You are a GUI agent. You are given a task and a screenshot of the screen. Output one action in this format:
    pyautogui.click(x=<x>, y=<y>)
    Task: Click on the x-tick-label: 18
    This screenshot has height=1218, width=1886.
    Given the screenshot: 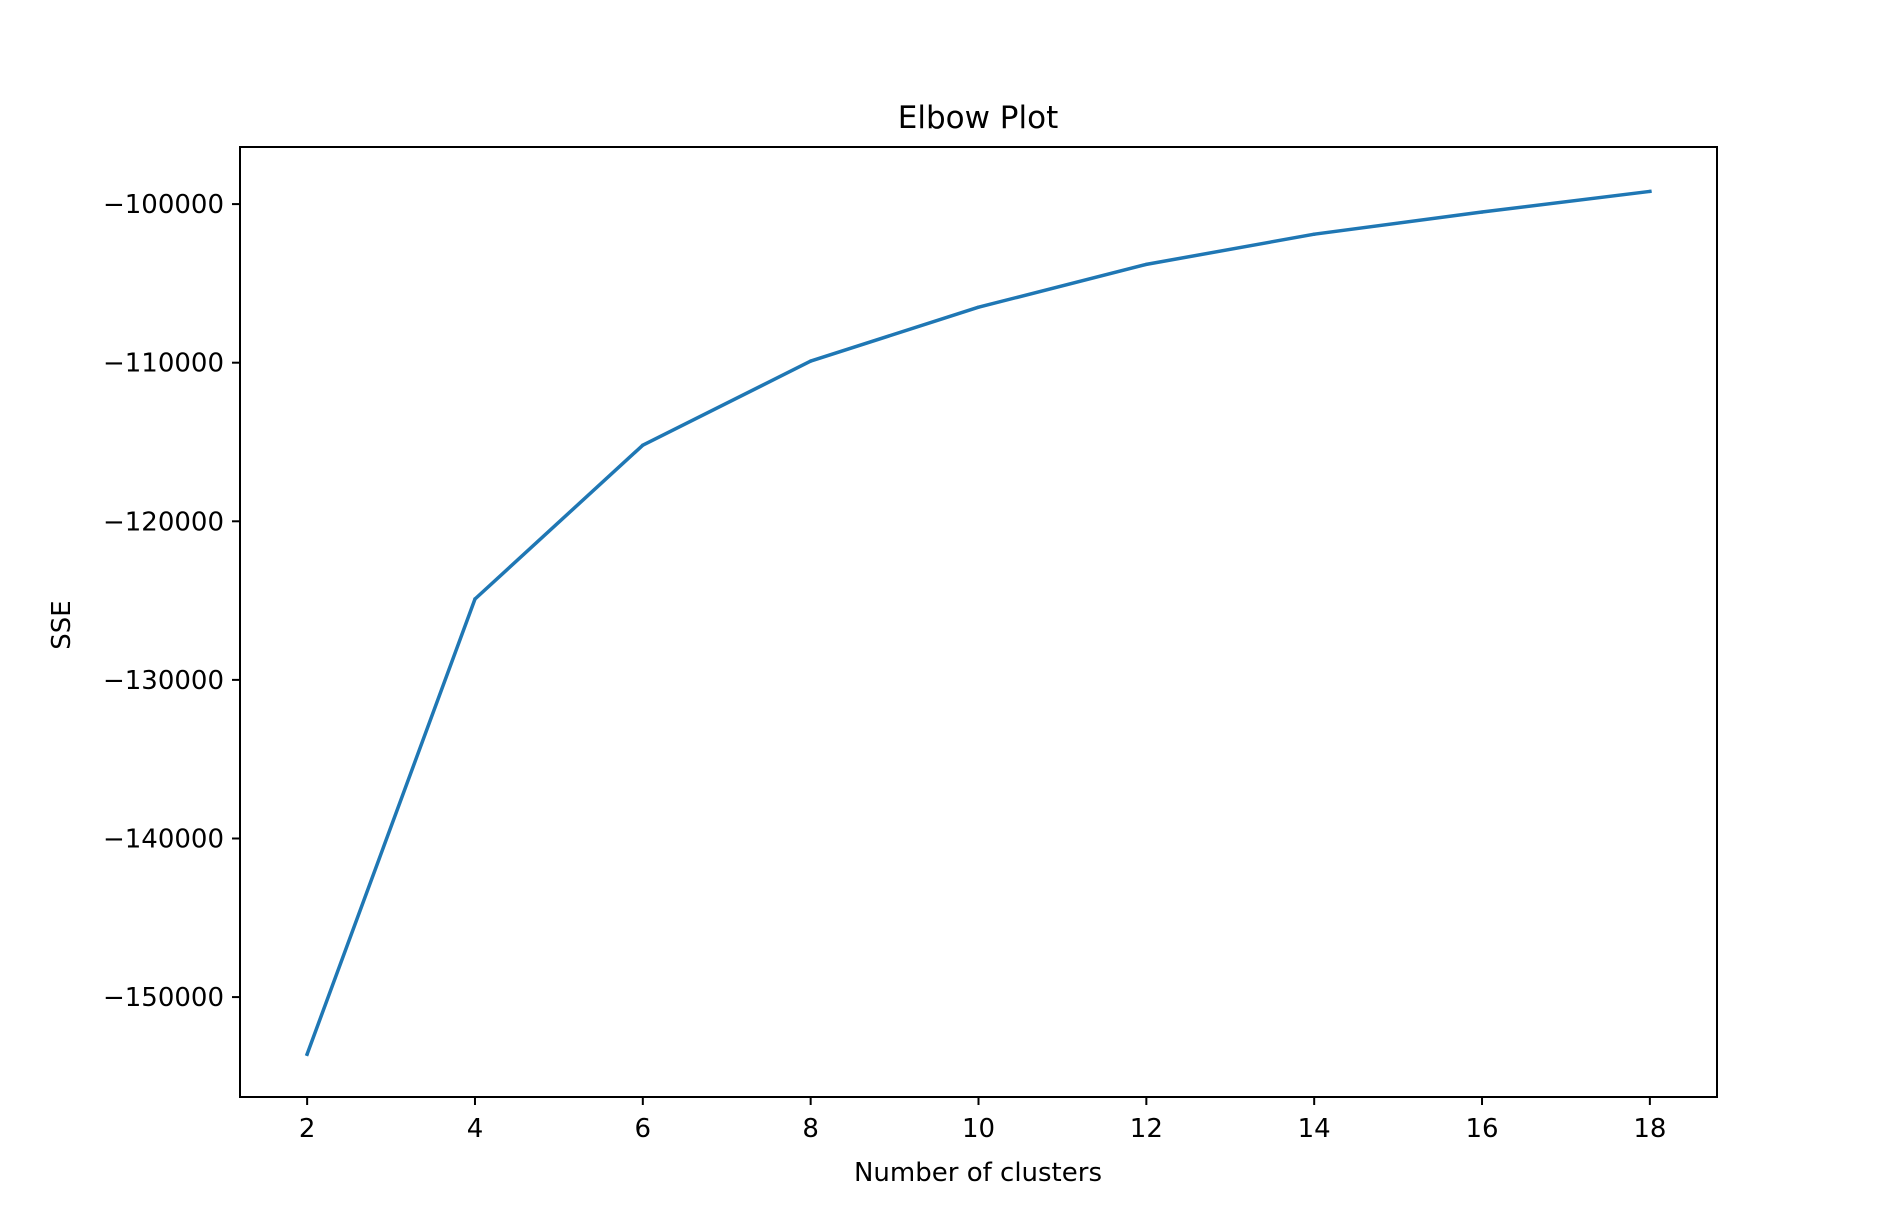 What is the action you would take?
    pyautogui.click(x=1649, y=1129)
    